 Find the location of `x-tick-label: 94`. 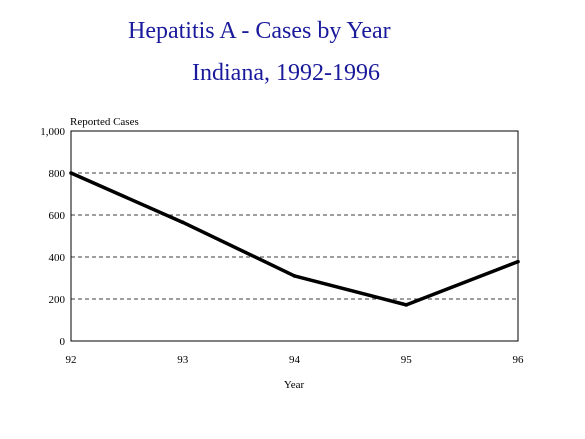

x-tick-label: 94 is located at coordinates (295, 360).